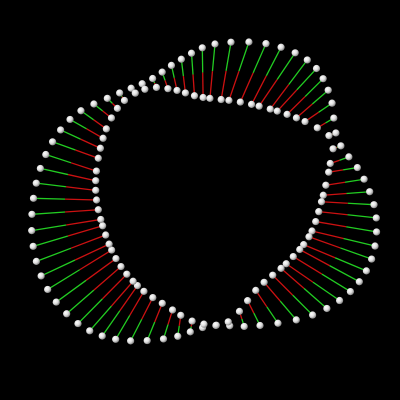  What do you see at coordinates (50, 198) in the screenshot?
I see `rung-outer-segment` at bounding box center [50, 198].